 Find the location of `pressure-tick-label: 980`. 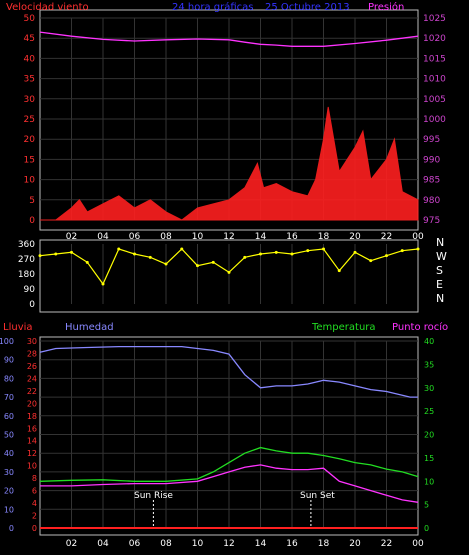

pressure-tick-label: 980 is located at coordinates (431, 201).